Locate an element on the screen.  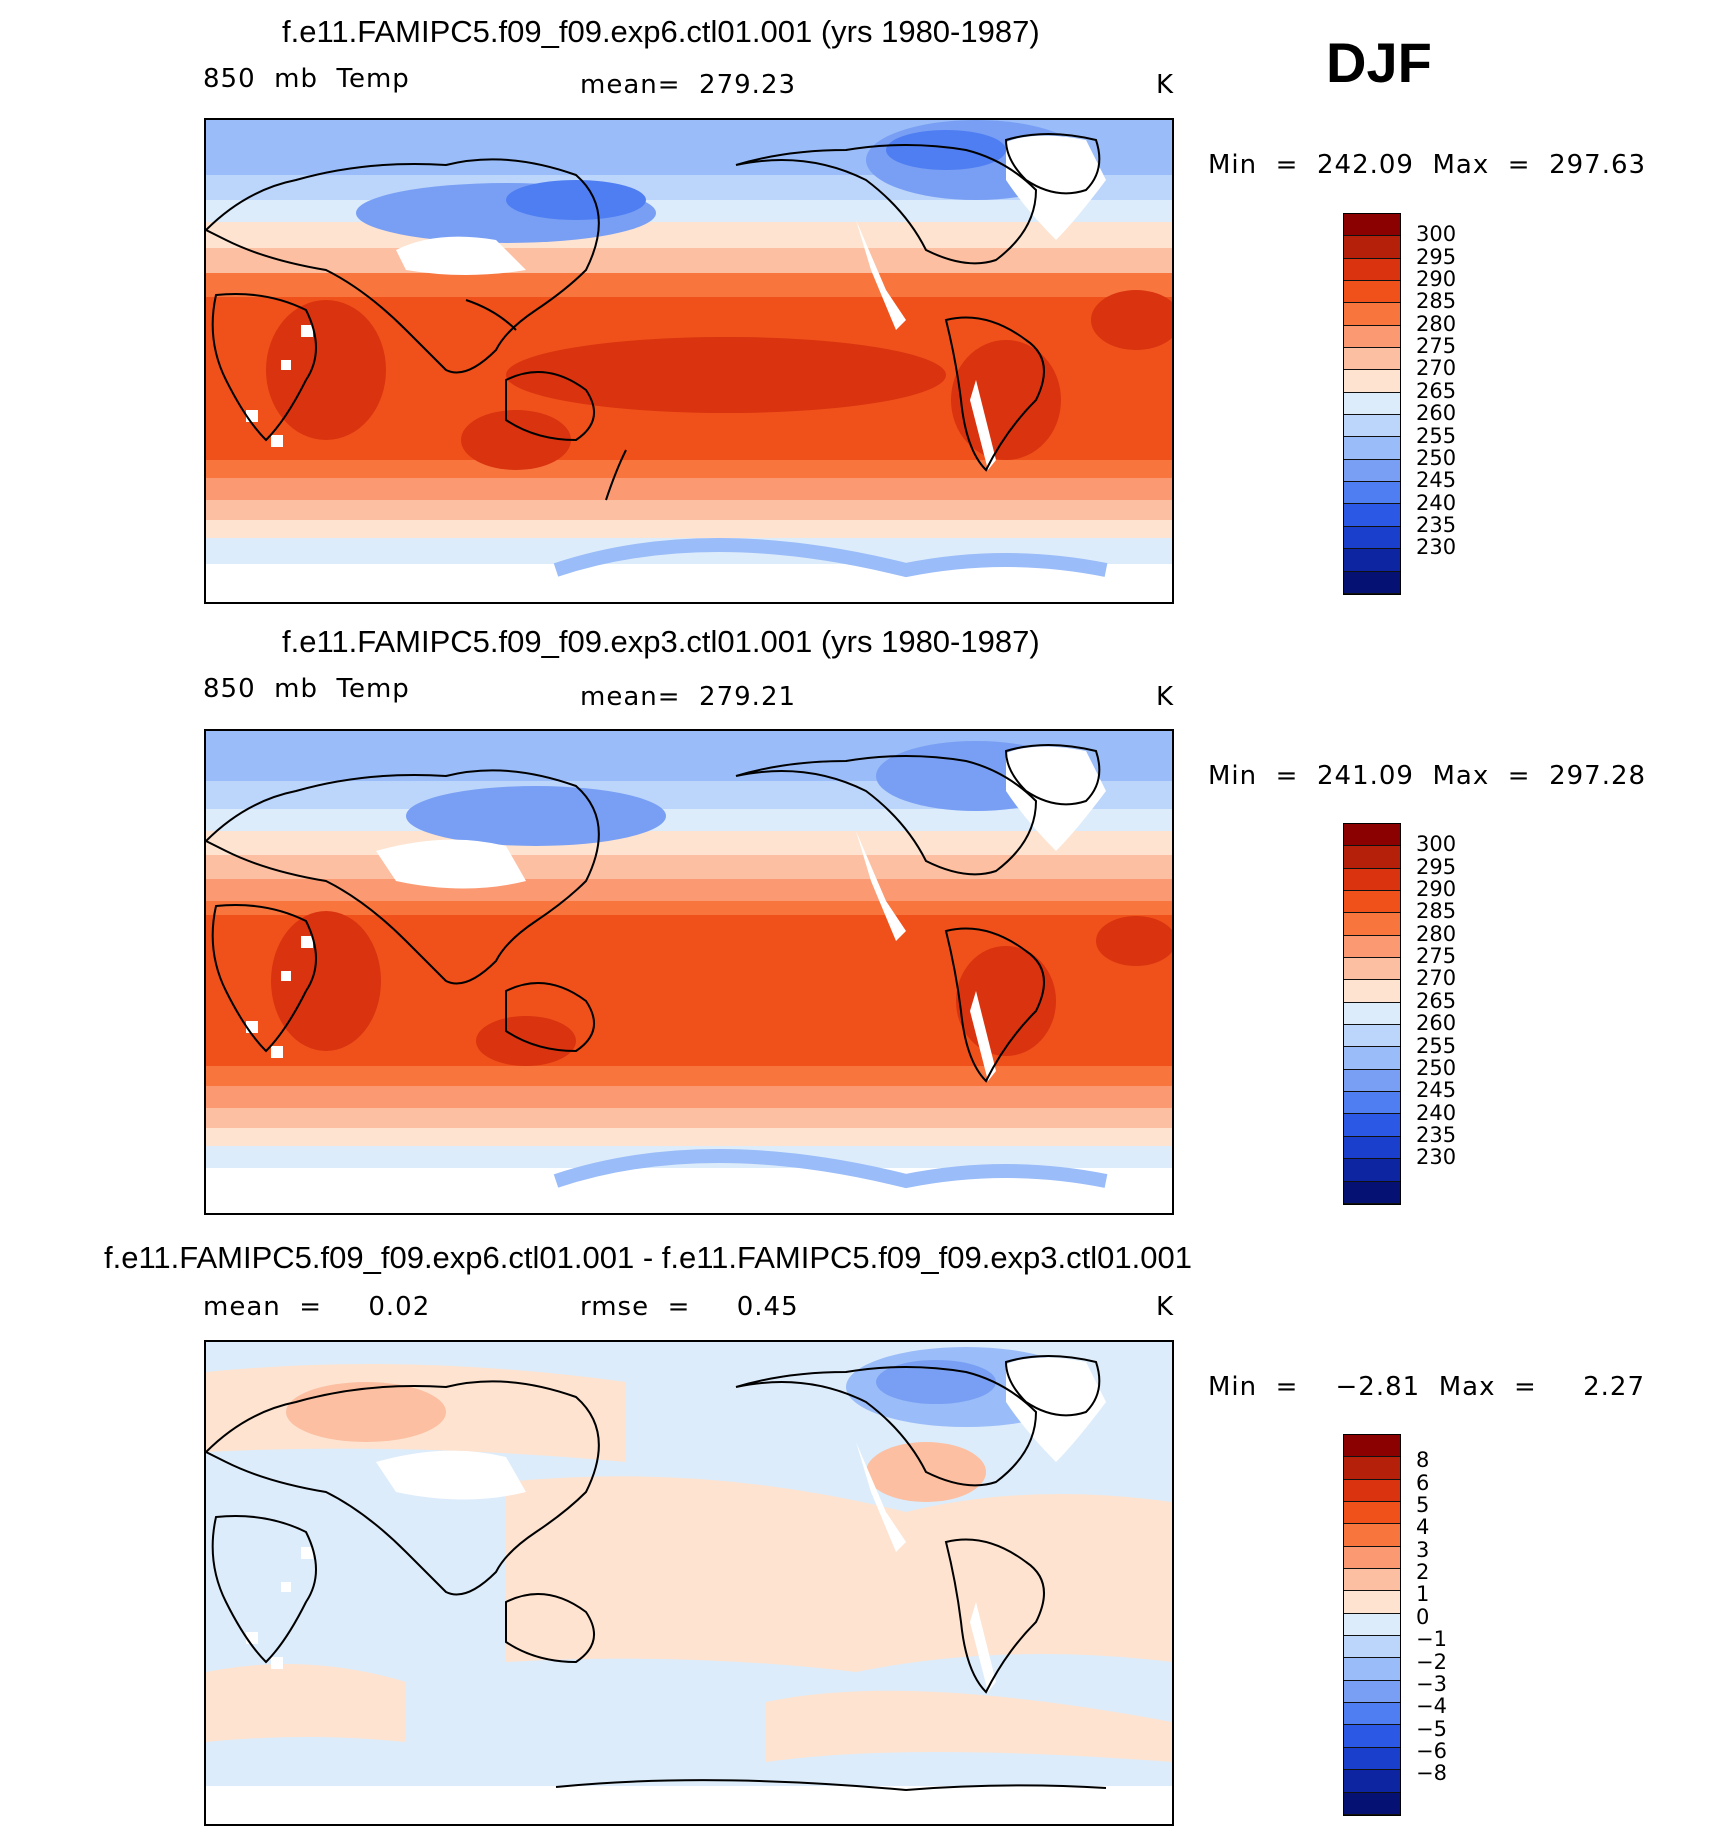
colorbar-tick-label: 235 is located at coordinates (1436, 1134).